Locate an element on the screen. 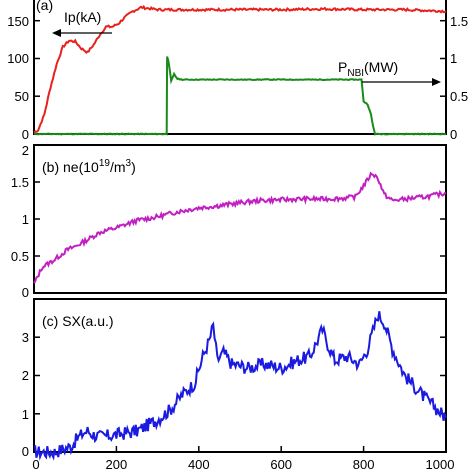 The width and height of the screenshot is (474, 474). ne-label-sup2: 3 is located at coordinates (129, 163).